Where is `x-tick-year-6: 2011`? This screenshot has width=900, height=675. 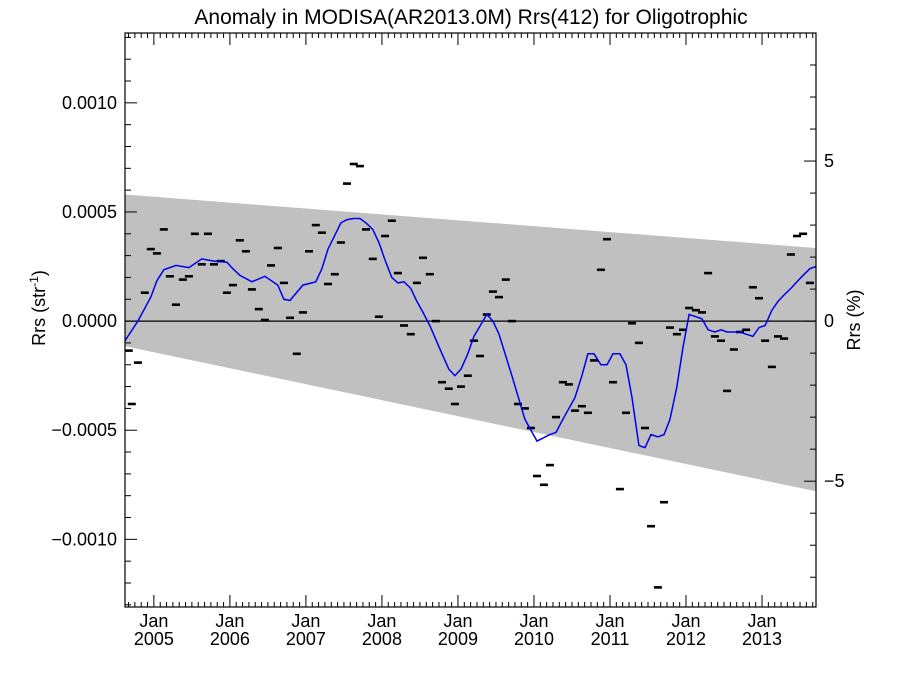
x-tick-year-6: 2011 is located at coordinates (610, 639).